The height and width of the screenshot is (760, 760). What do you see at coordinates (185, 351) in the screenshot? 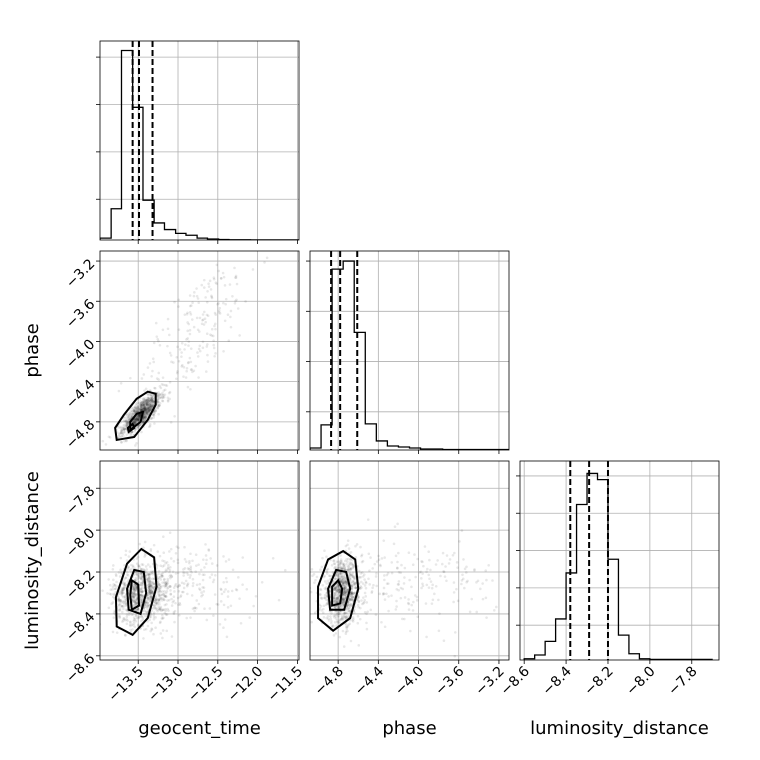
I see `scatter-points` at bounding box center [185, 351].